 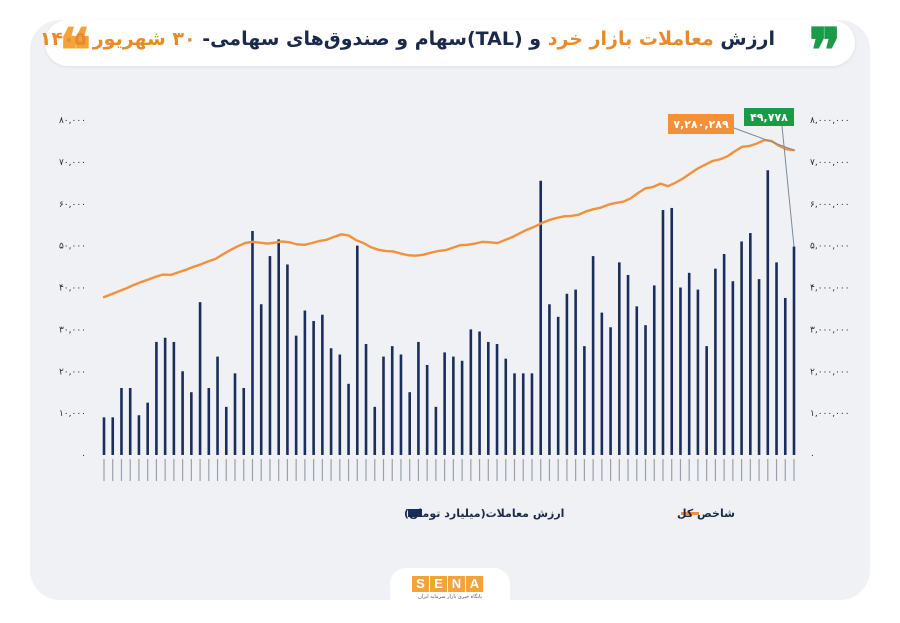 What do you see at coordinates (474, 584) in the screenshot?
I see `logo-letter-a: A` at bounding box center [474, 584].